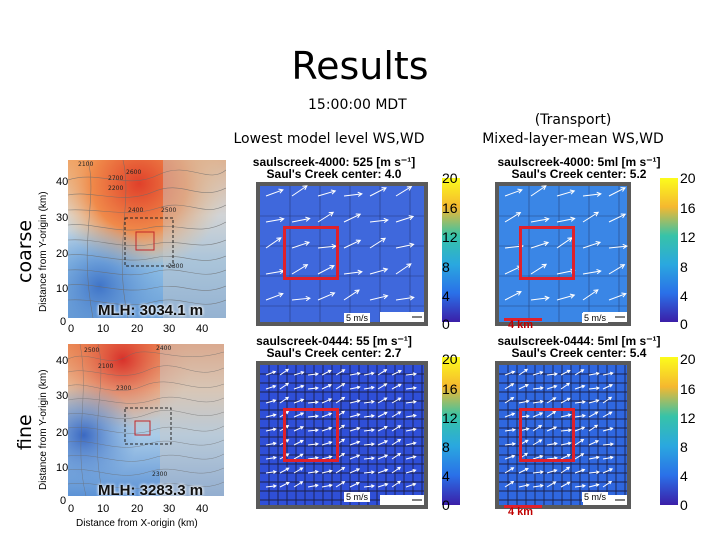 The width and height of the screenshot is (720, 540). I want to click on scale-bar, so click(523, 506).